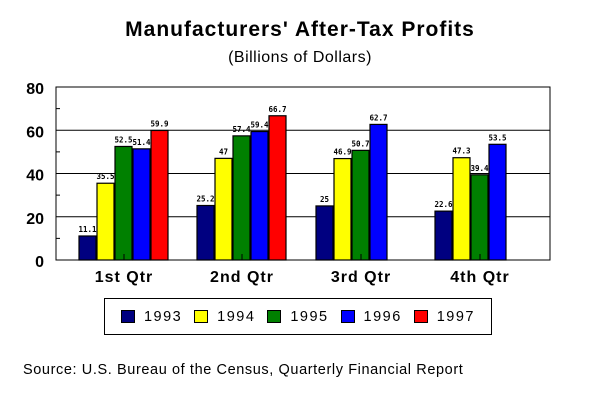 The height and width of the screenshot is (400, 600). I want to click on bar-1993-1st-qtr, so click(87, 248).